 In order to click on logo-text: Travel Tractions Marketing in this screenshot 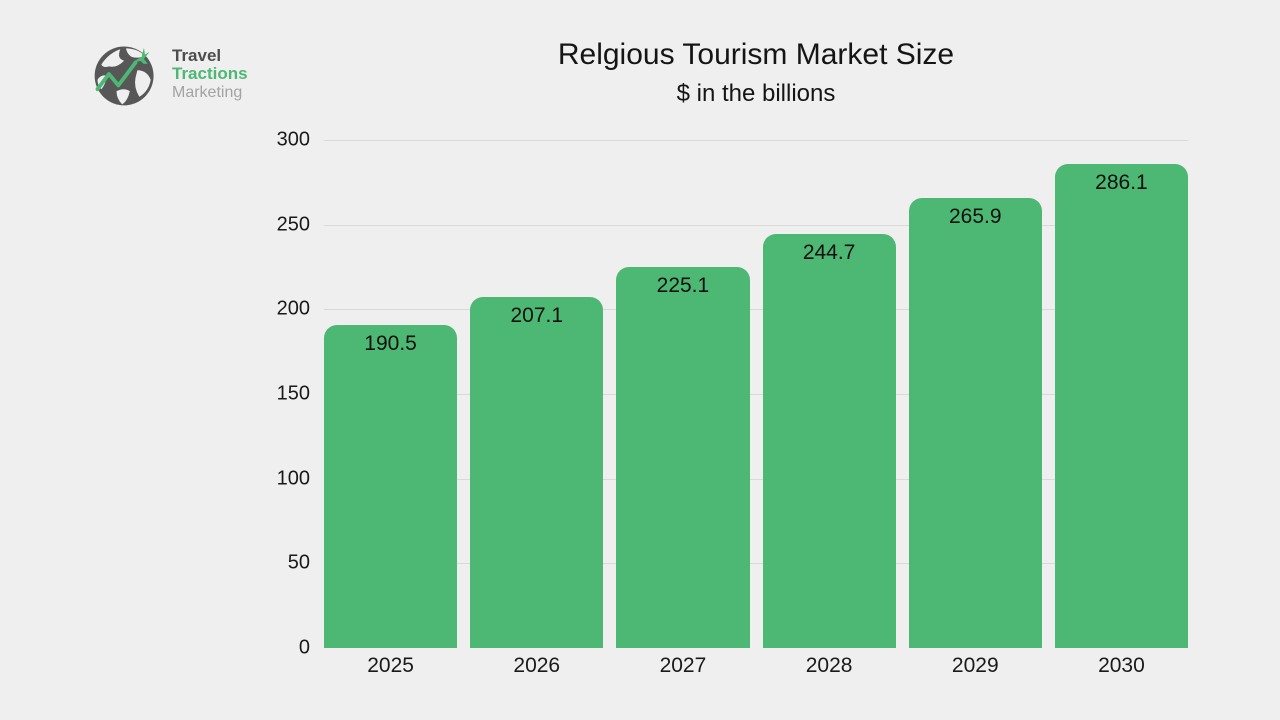, I will do `click(210, 73)`.